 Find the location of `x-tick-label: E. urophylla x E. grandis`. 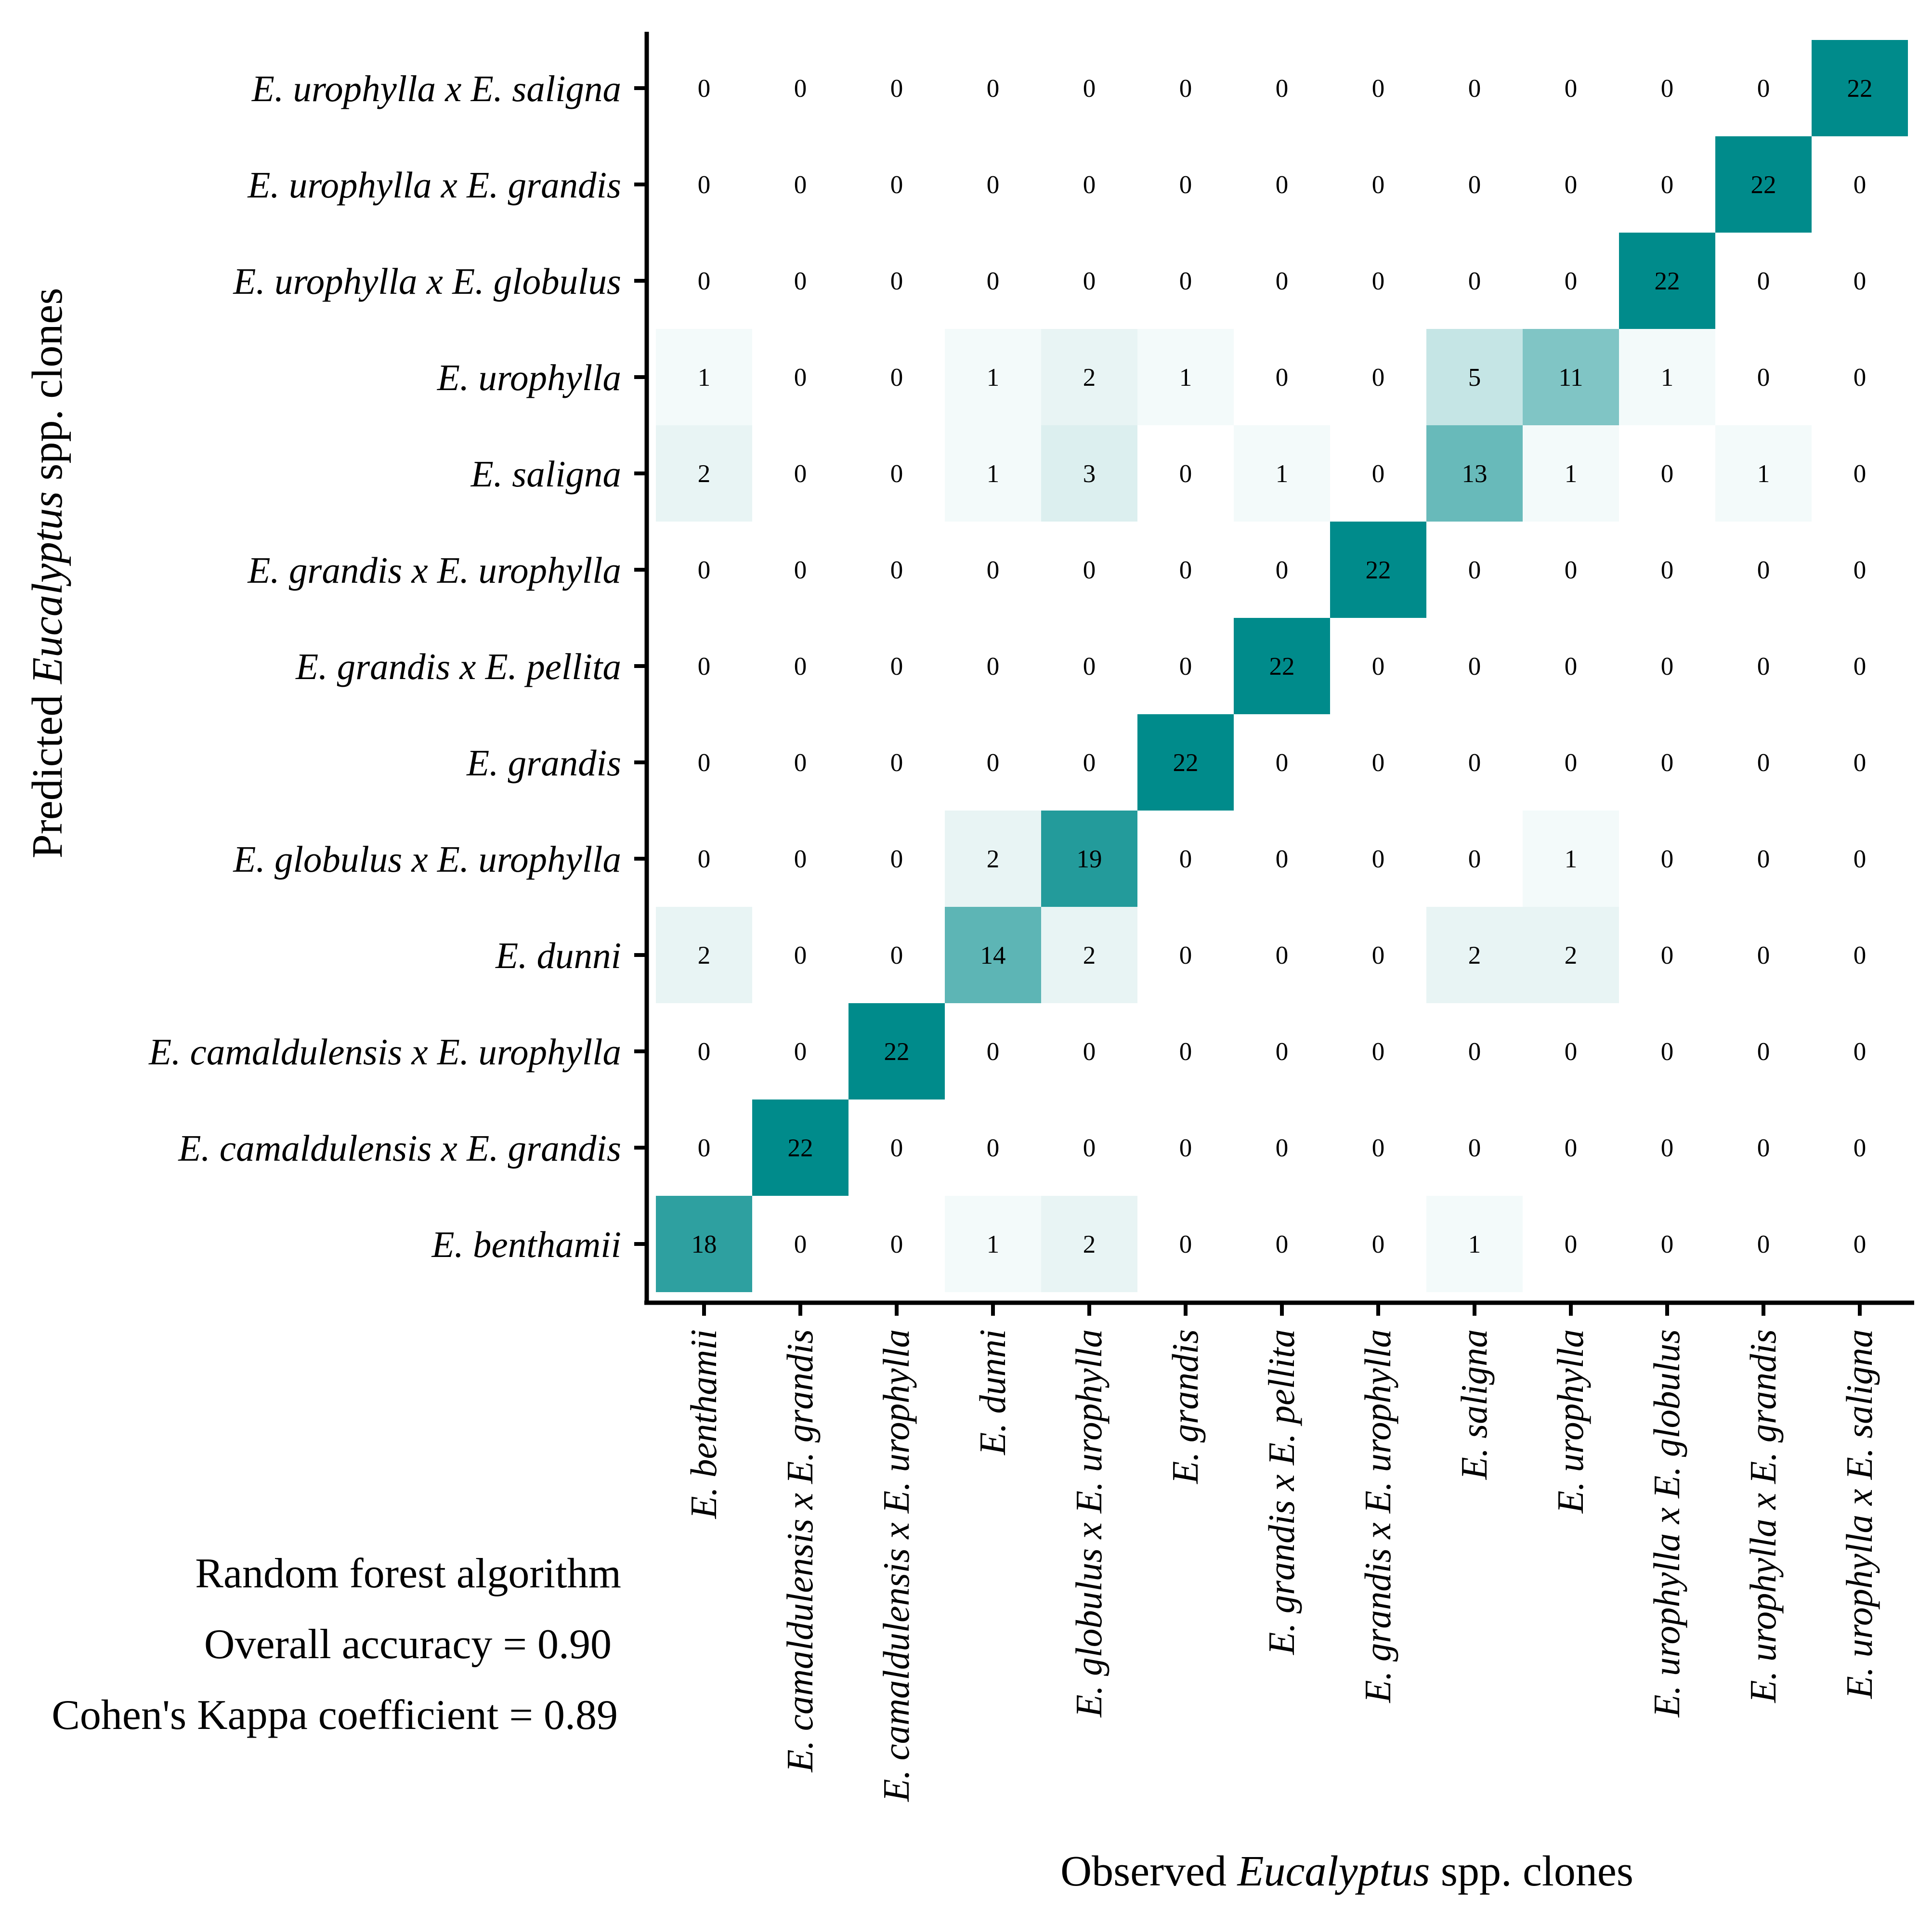

x-tick-label: E. urophylla x E. grandis is located at coordinates (1763, 1516).